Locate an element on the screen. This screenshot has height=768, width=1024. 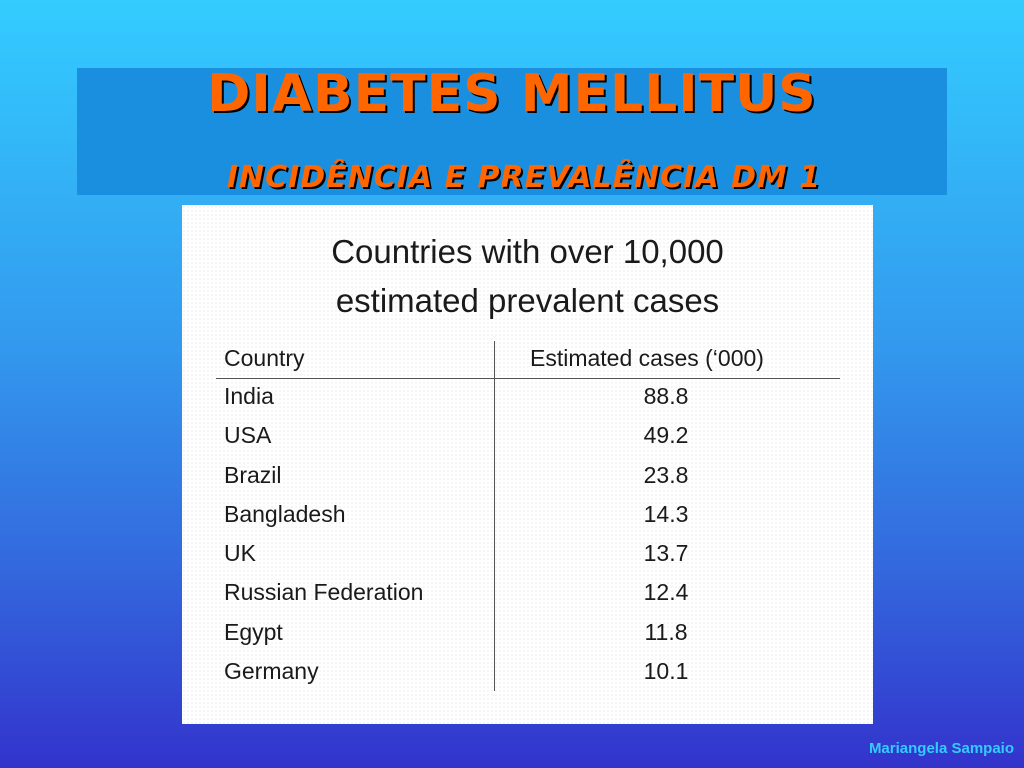
table-row: UK 13.7 is located at coordinates (527, 559).